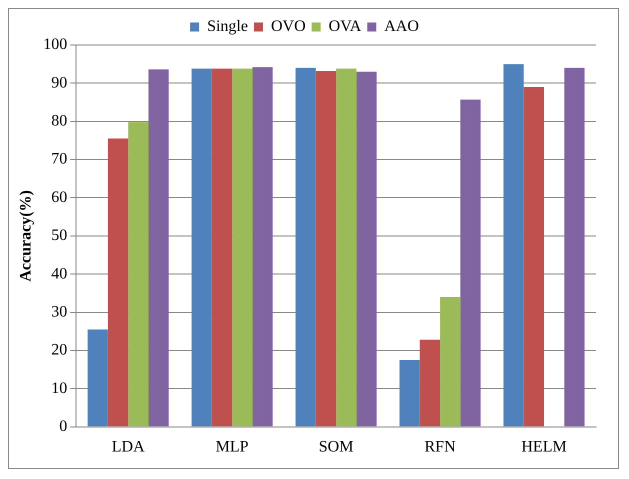 The width and height of the screenshot is (629, 479). Describe the element at coordinates (59, 83) in the screenshot. I see `y-tick-label: 90` at that location.